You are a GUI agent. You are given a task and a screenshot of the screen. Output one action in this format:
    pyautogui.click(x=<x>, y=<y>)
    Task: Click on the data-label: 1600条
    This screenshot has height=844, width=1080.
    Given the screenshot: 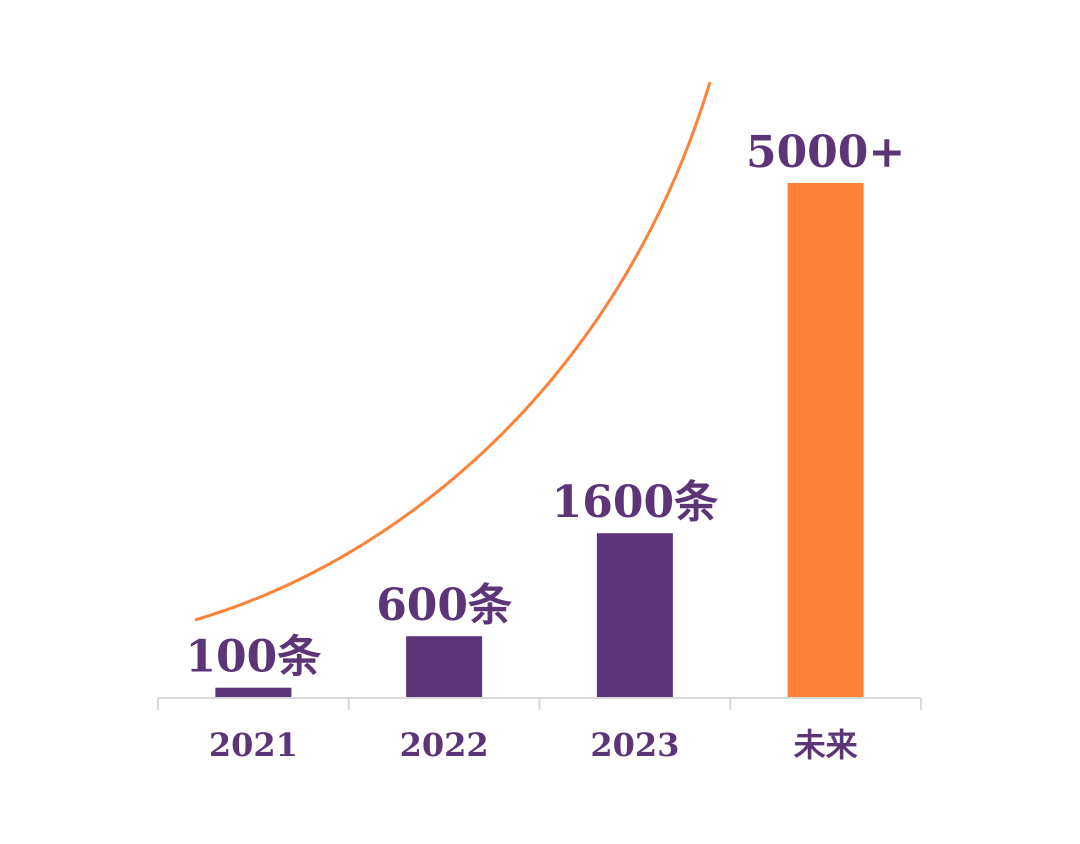 What is the action you would take?
    pyautogui.click(x=635, y=502)
    